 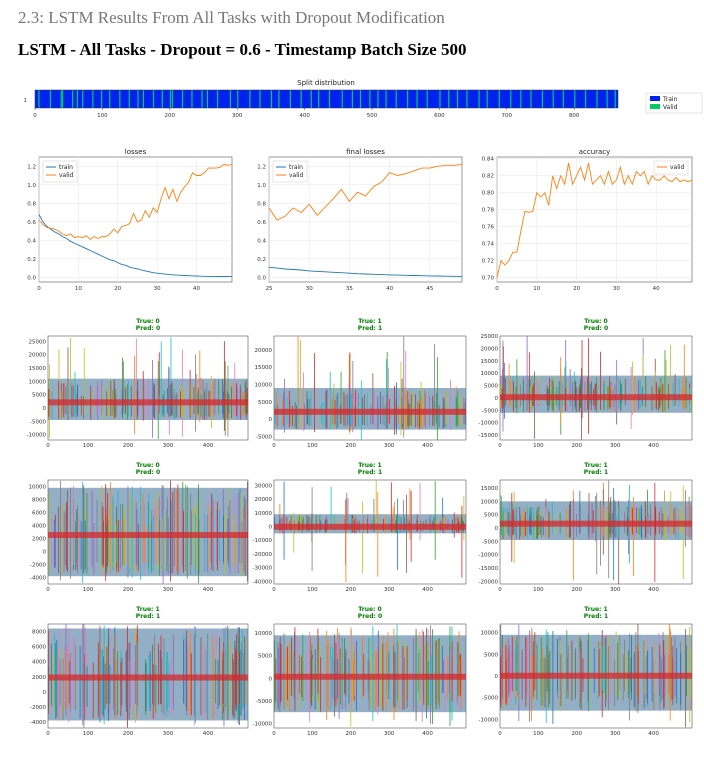 I want to click on legend-train-swatch, so click(x=655, y=98).